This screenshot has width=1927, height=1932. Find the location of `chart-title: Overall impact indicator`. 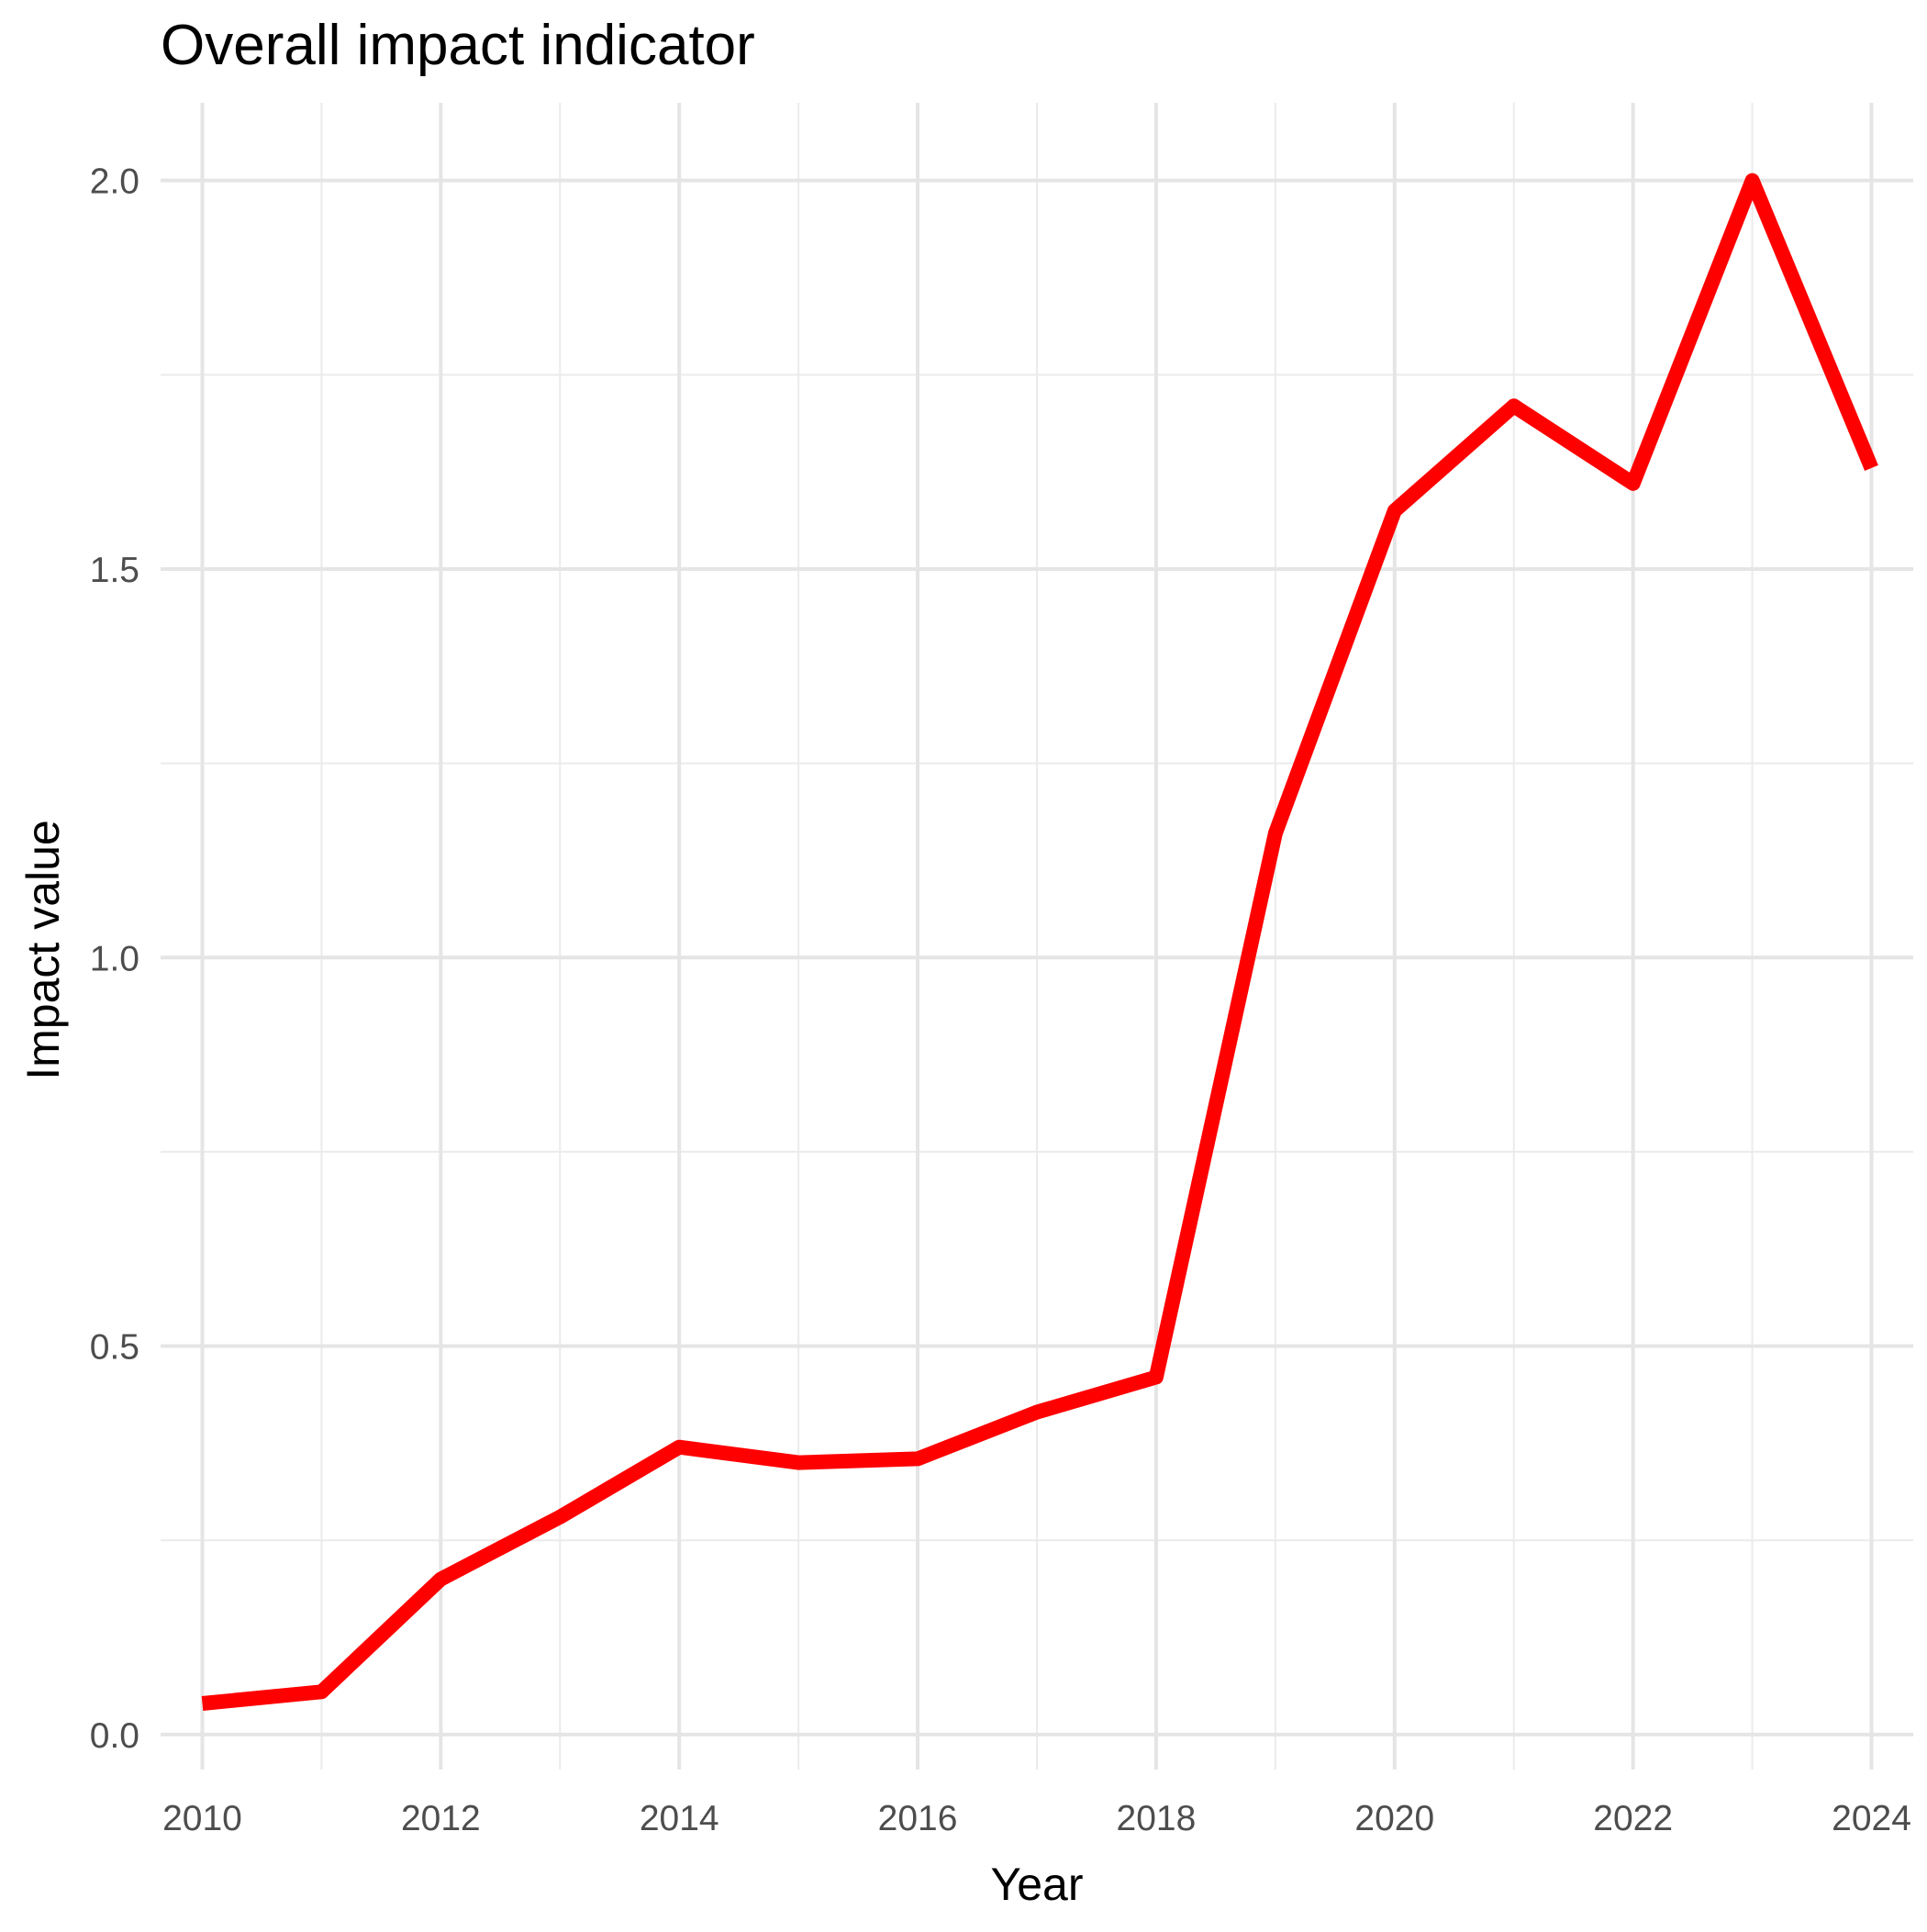

chart-title: Overall impact indicator is located at coordinates (458, 45).